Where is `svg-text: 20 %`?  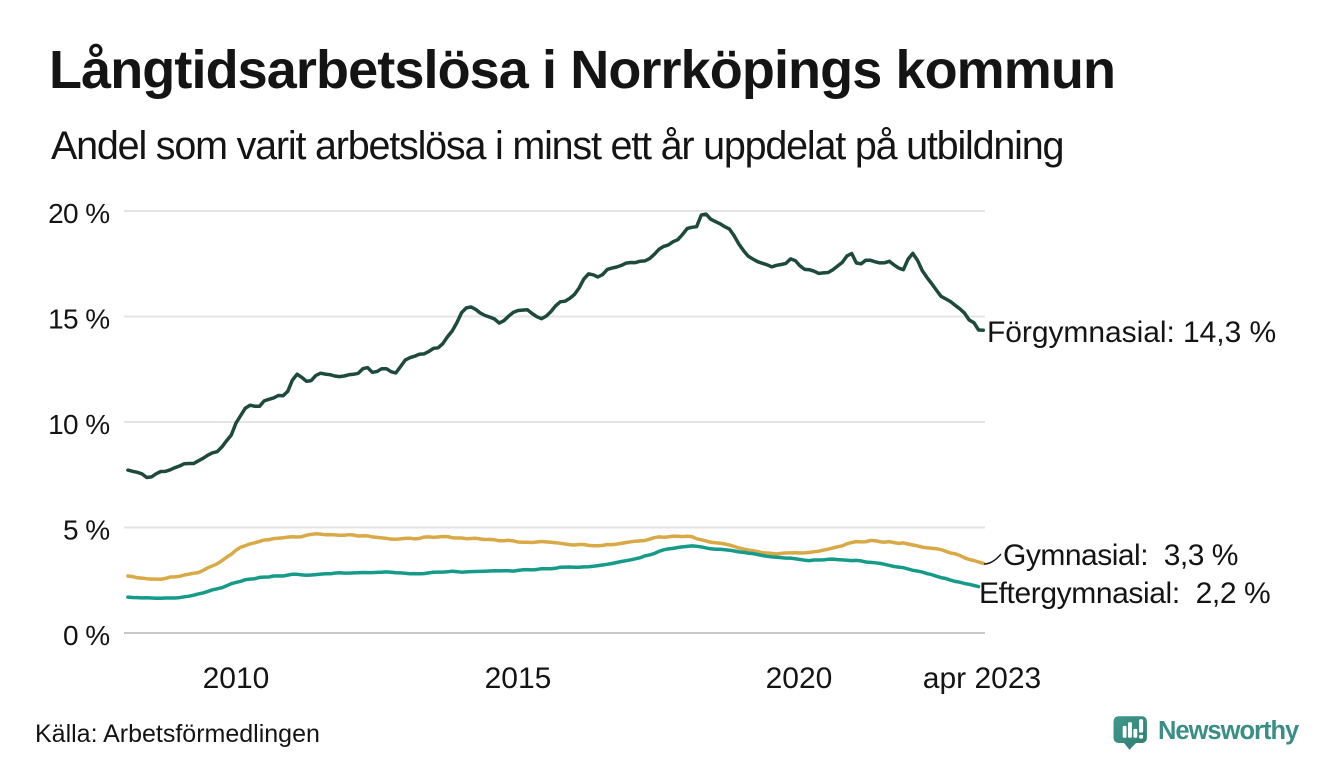 svg-text: 20 % is located at coordinates (78, 213).